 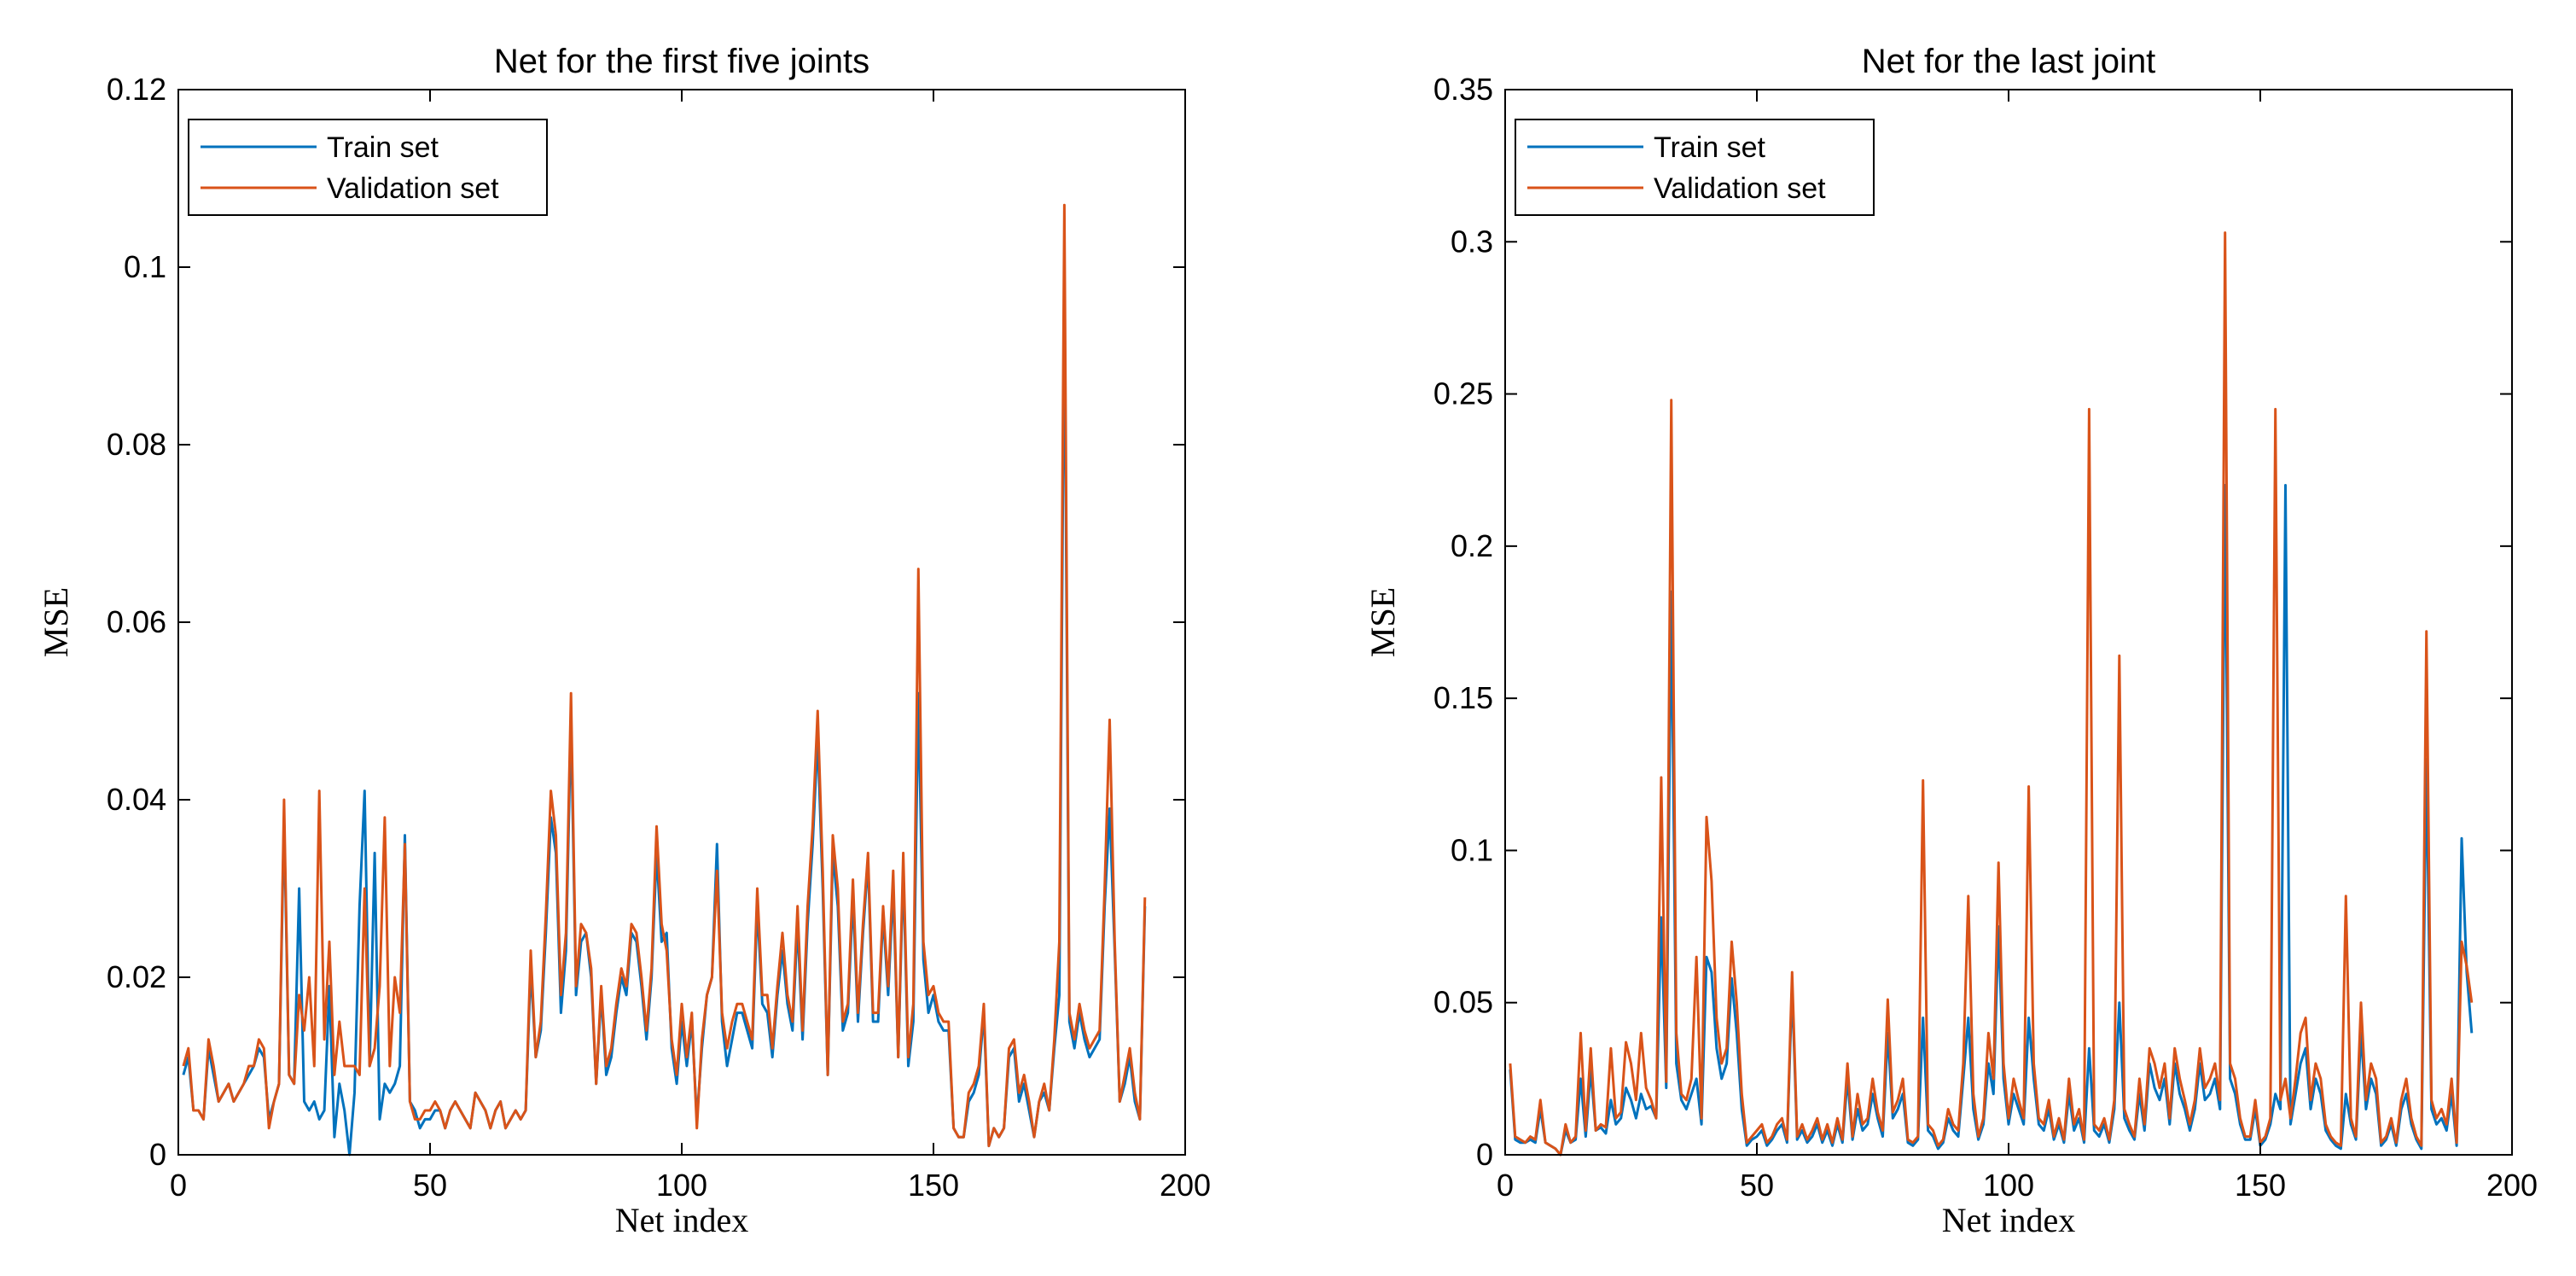 What do you see at coordinates (1472, 545) in the screenshot?
I see `y-tick-label: 0.2` at bounding box center [1472, 545].